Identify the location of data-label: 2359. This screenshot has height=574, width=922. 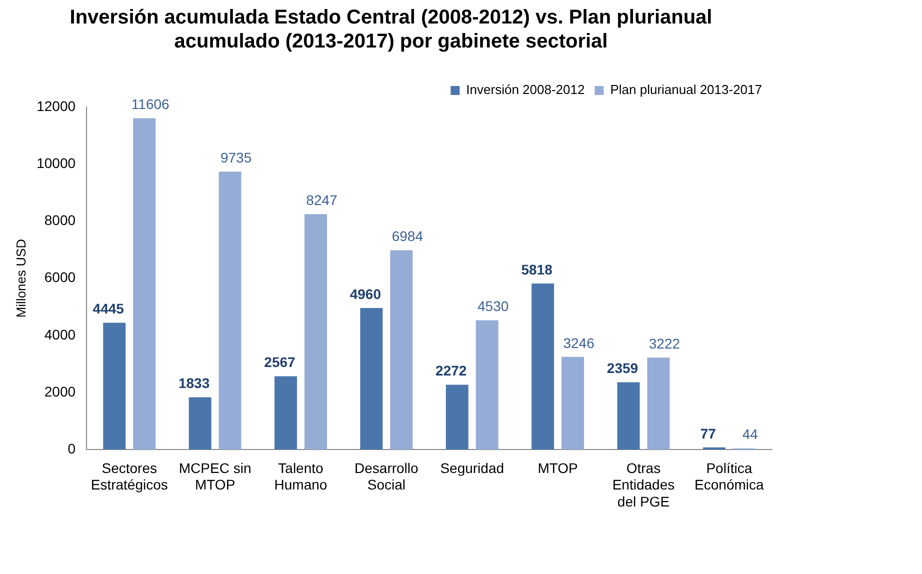
(622, 368).